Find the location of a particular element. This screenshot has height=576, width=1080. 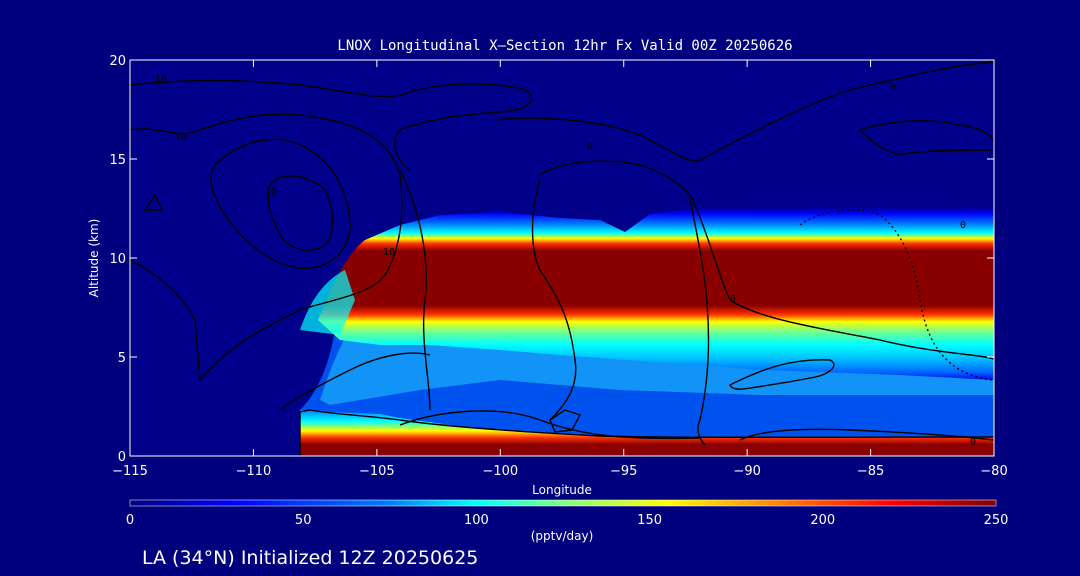

colorbar-units: (pptv/day) is located at coordinates (562, 536).